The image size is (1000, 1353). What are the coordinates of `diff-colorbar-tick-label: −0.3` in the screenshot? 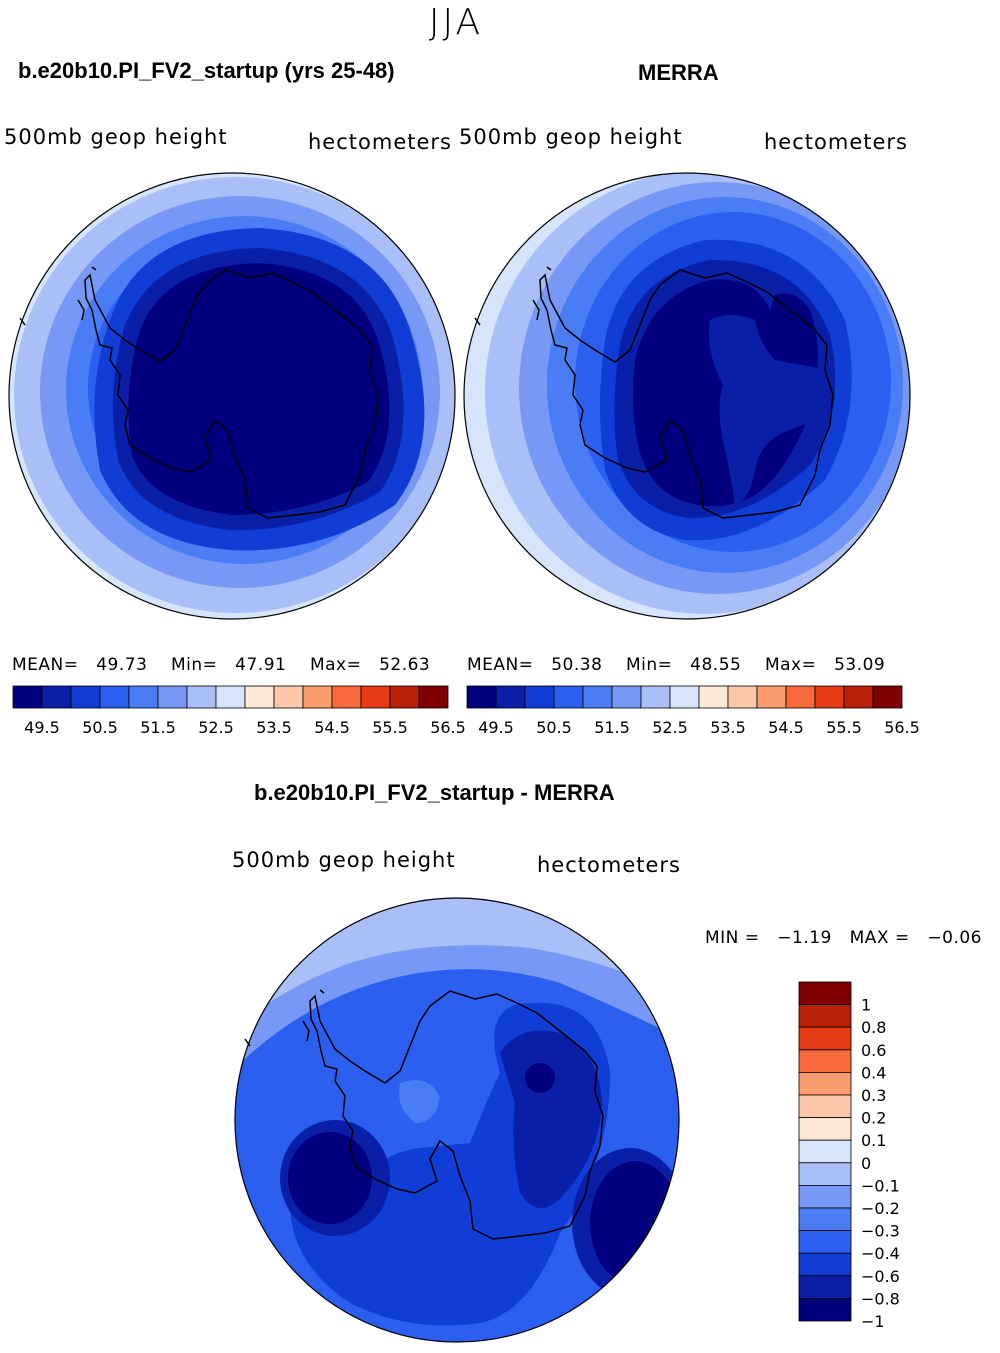 It's located at (880, 1231).